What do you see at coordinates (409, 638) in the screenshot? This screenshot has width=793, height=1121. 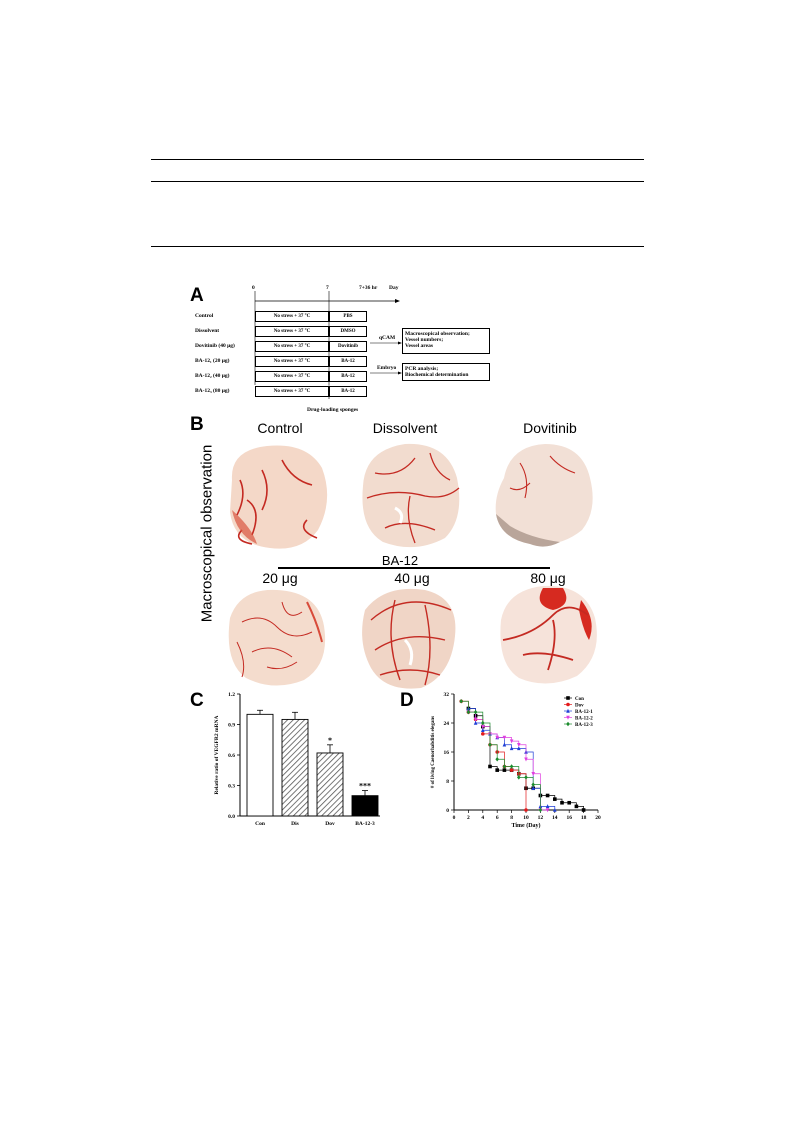 I see `cam-photo-40ug` at bounding box center [409, 638].